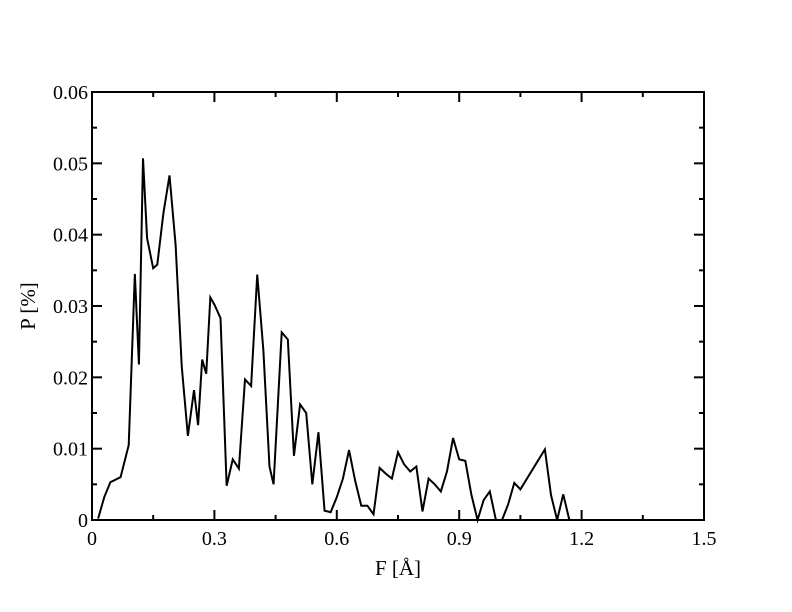 The width and height of the screenshot is (792, 612). What do you see at coordinates (70, 236) in the screenshot?
I see `y-tick-label: 0.04` at bounding box center [70, 236].